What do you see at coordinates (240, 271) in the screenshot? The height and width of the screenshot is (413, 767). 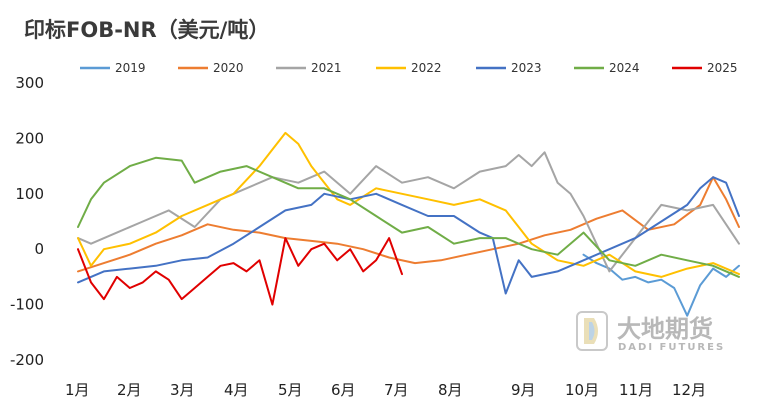 I see `series-line-2025` at bounding box center [240, 271].